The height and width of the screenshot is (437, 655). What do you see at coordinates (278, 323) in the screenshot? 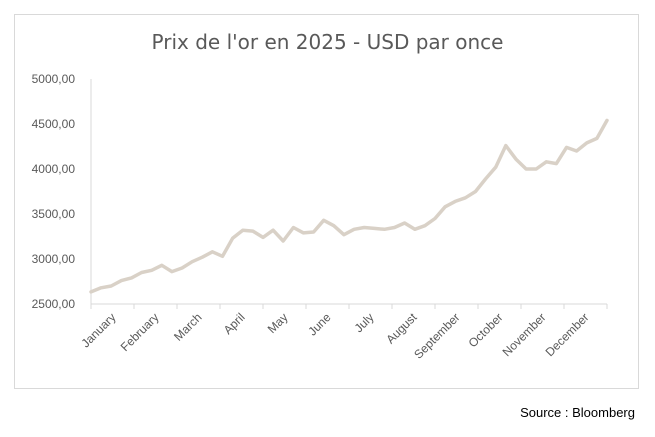
I see `x-tick-label: May` at bounding box center [278, 323].